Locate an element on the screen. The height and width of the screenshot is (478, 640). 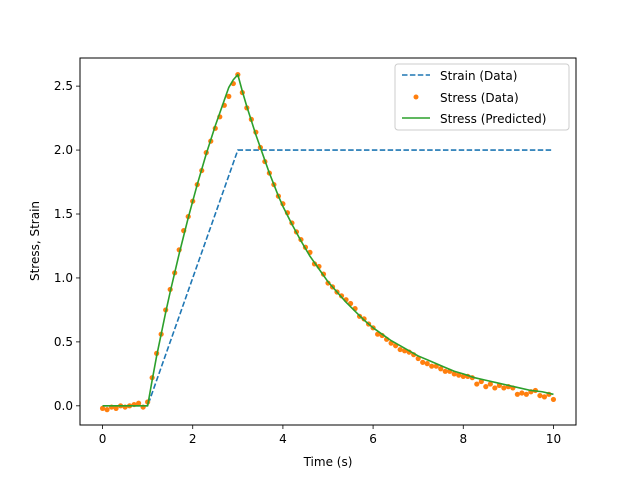
y-tick-label: 1.5 is located at coordinates (63, 214).